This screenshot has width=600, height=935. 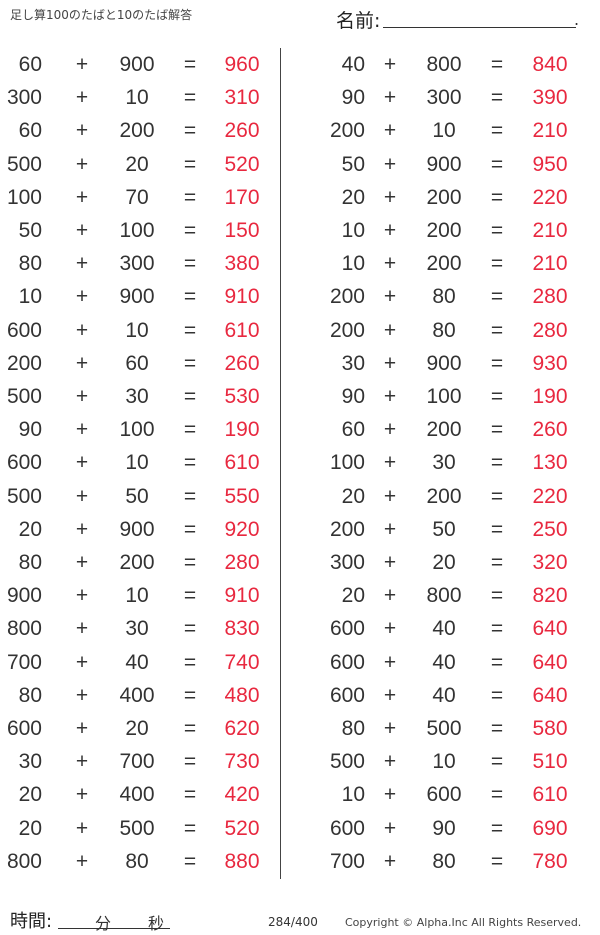 What do you see at coordinates (242, 529) in the screenshot?
I see `answer: 920` at bounding box center [242, 529].